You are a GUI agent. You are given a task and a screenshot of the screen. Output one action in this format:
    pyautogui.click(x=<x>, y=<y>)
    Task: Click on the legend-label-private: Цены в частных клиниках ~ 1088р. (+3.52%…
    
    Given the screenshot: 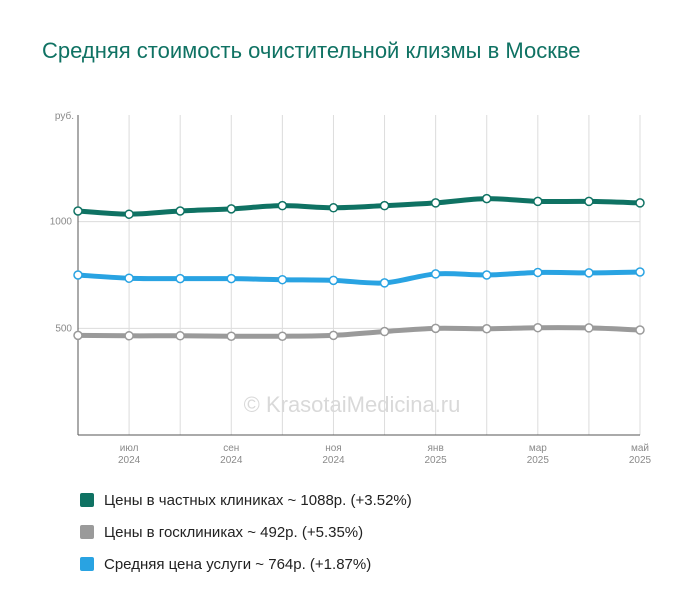 What is the action you would take?
    pyautogui.click(x=258, y=500)
    